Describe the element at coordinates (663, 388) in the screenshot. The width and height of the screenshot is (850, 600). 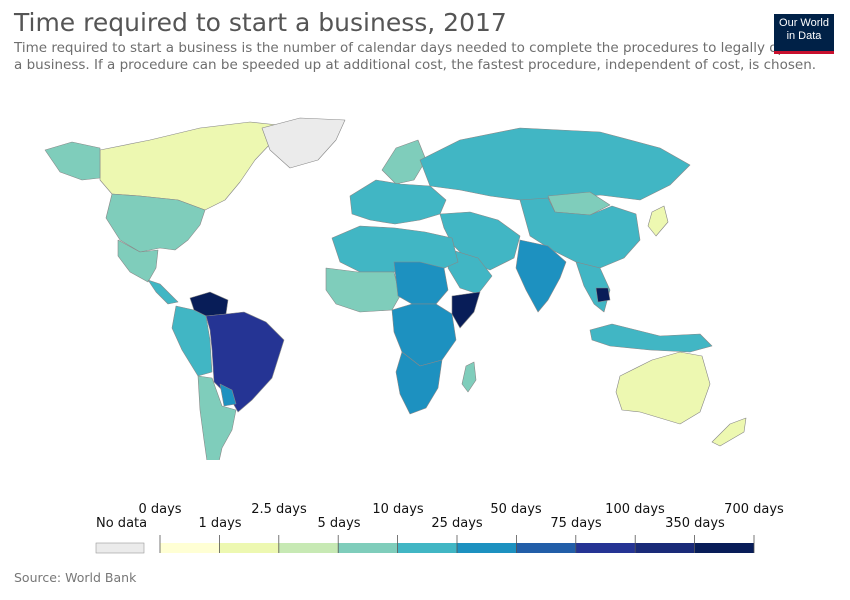
I see `region-australia` at that location.